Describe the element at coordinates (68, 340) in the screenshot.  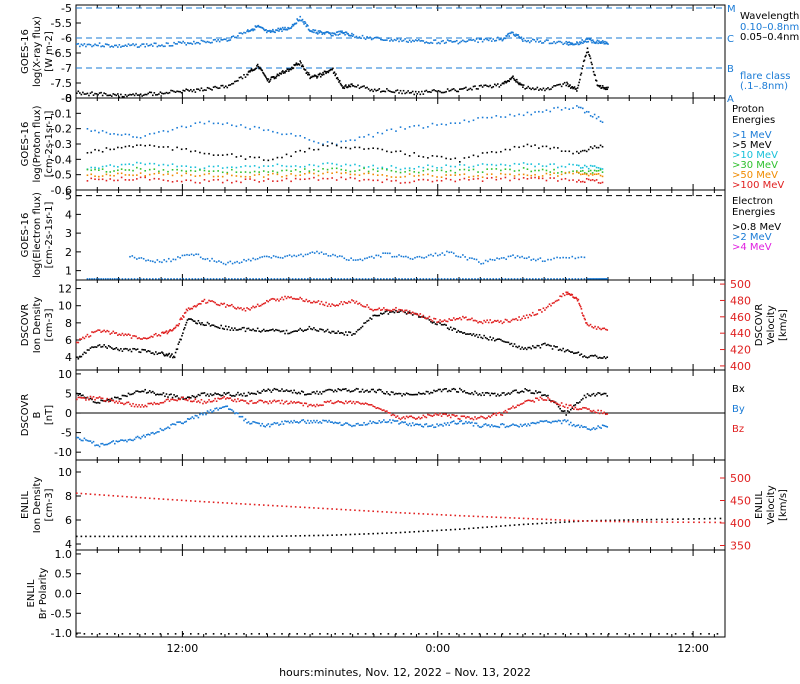
I see `y-tick-label: 6` at that location.